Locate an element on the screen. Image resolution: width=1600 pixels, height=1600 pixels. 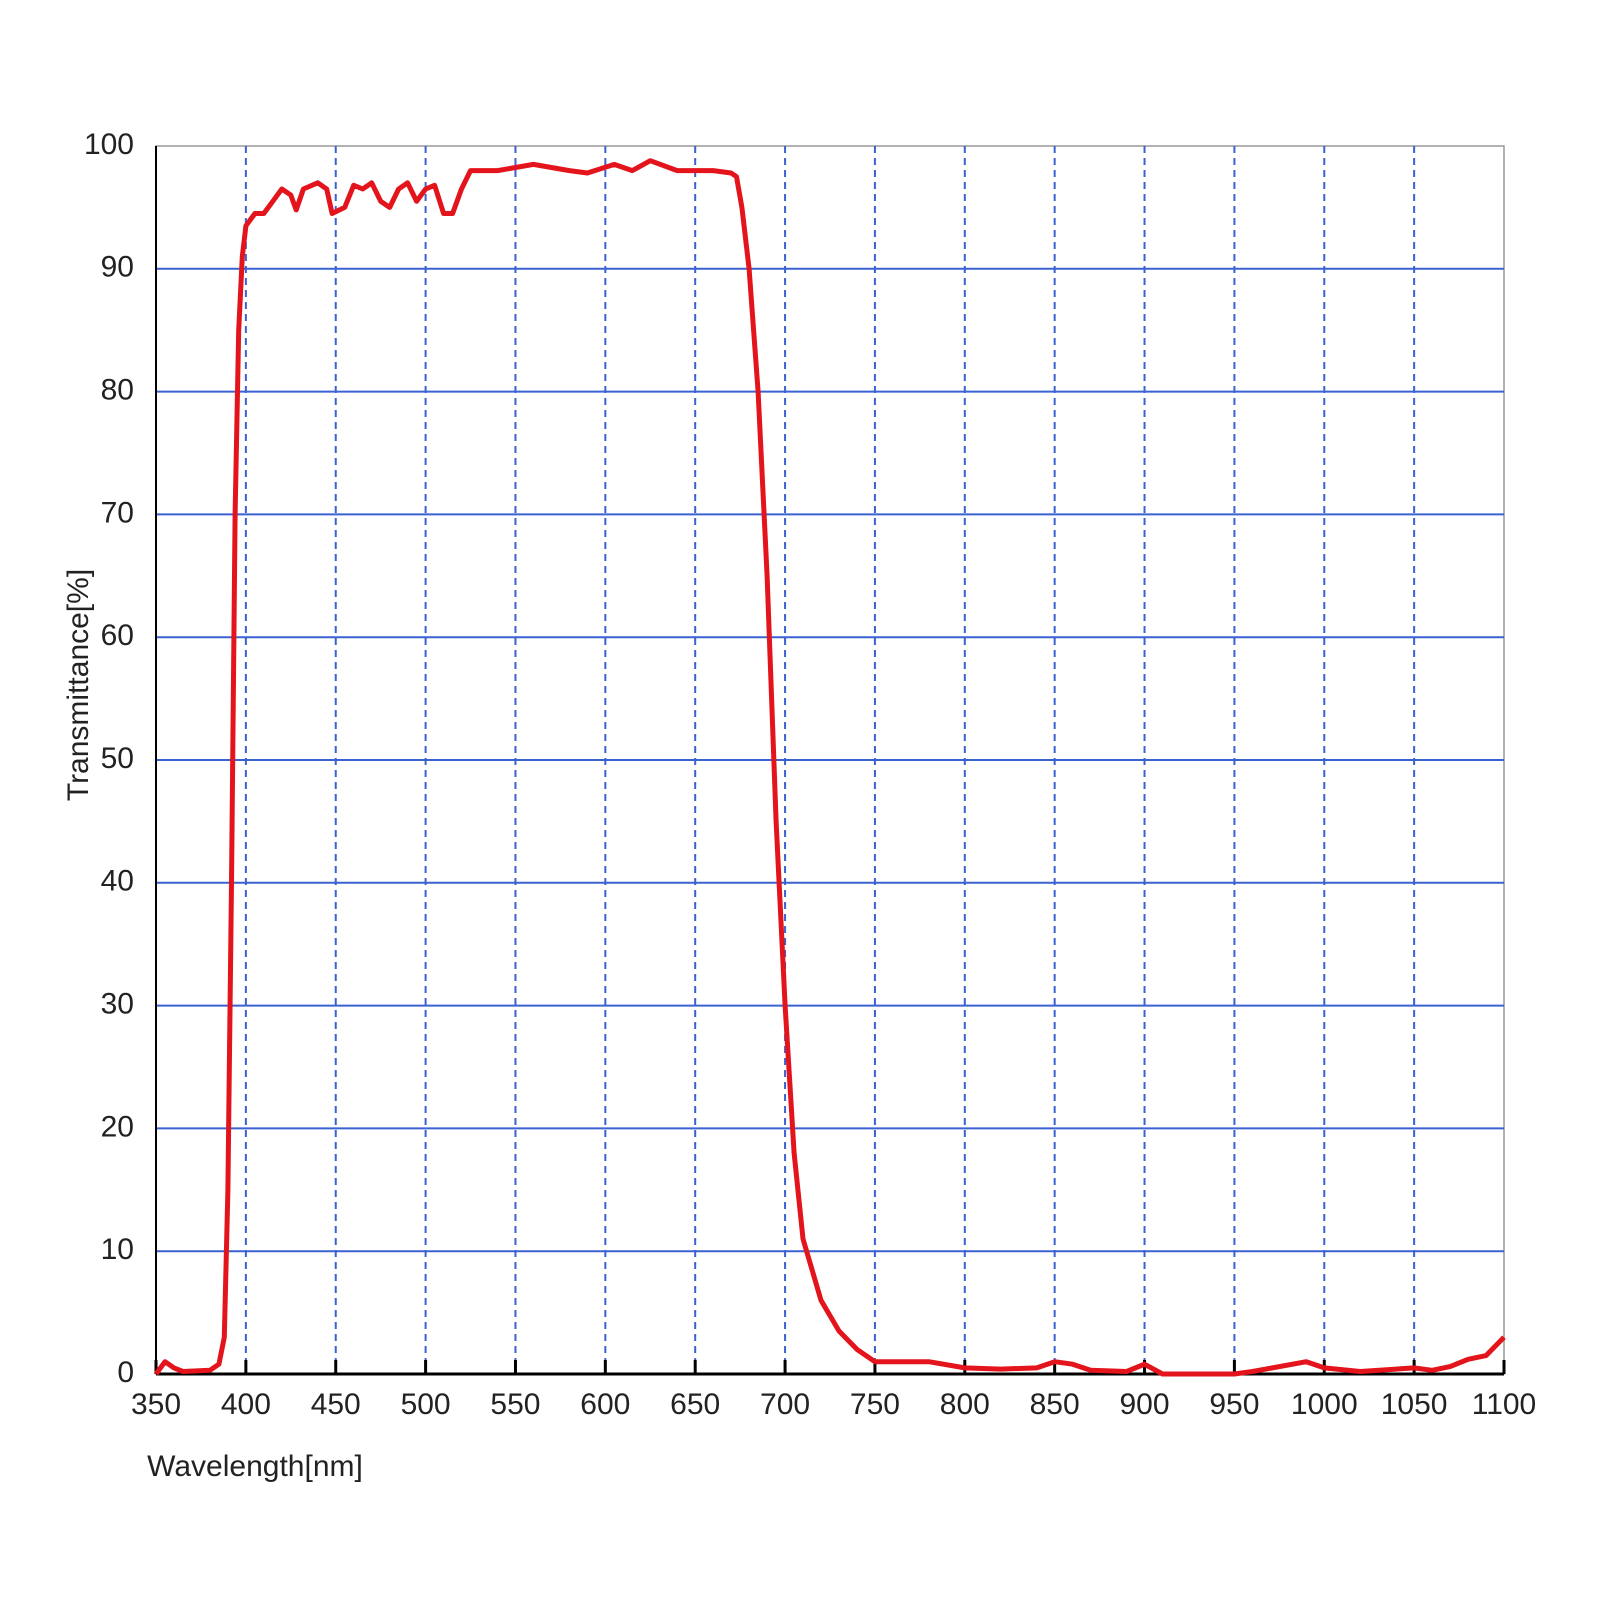
x-tick-label: 700 is located at coordinates (785, 1404).